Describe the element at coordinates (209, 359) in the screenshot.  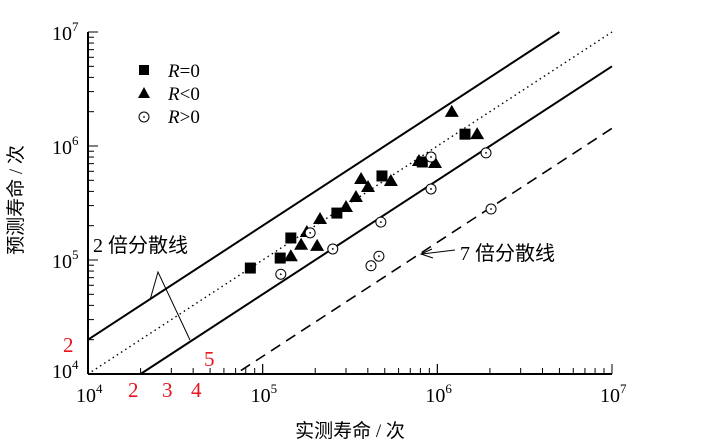
I see `red-mark-inside-5: 5` at that location.